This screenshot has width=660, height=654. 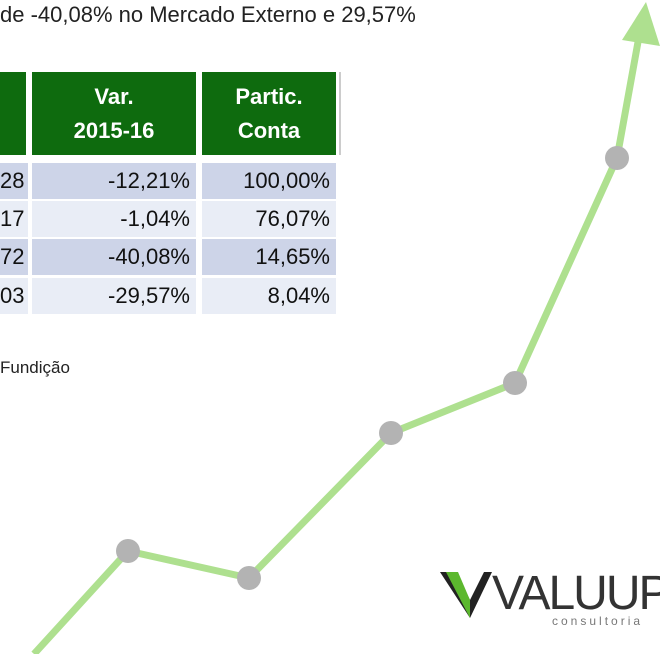 What do you see at coordinates (14, 257) in the screenshot?
I see `table-cell: 72` at bounding box center [14, 257].